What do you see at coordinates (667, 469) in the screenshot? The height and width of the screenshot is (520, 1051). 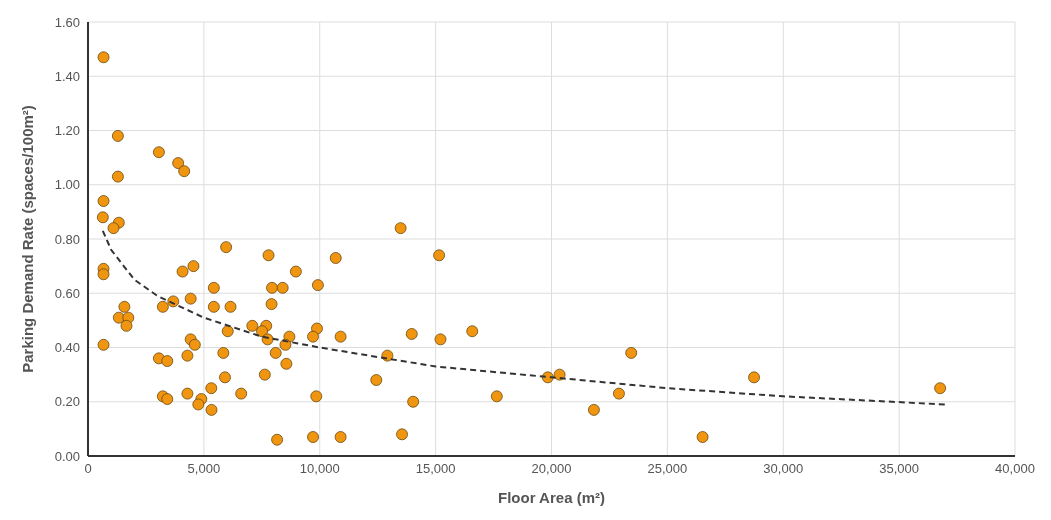 I see `x-tick-label: 25,000` at bounding box center [667, 469].